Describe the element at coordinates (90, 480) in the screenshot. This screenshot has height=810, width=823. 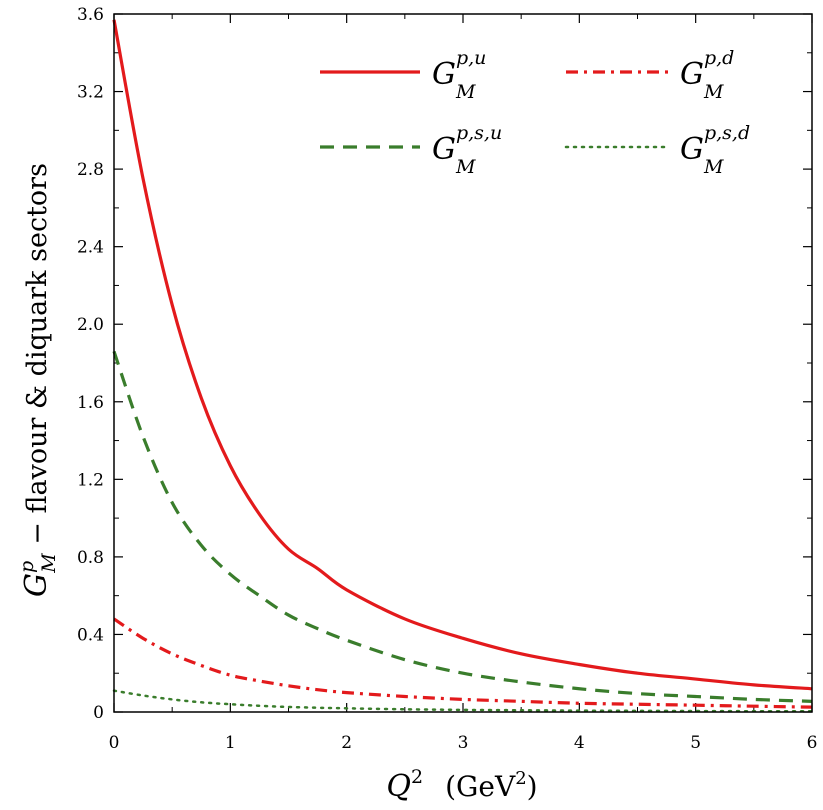
I see `y-tick-label: 1.2` at that location.